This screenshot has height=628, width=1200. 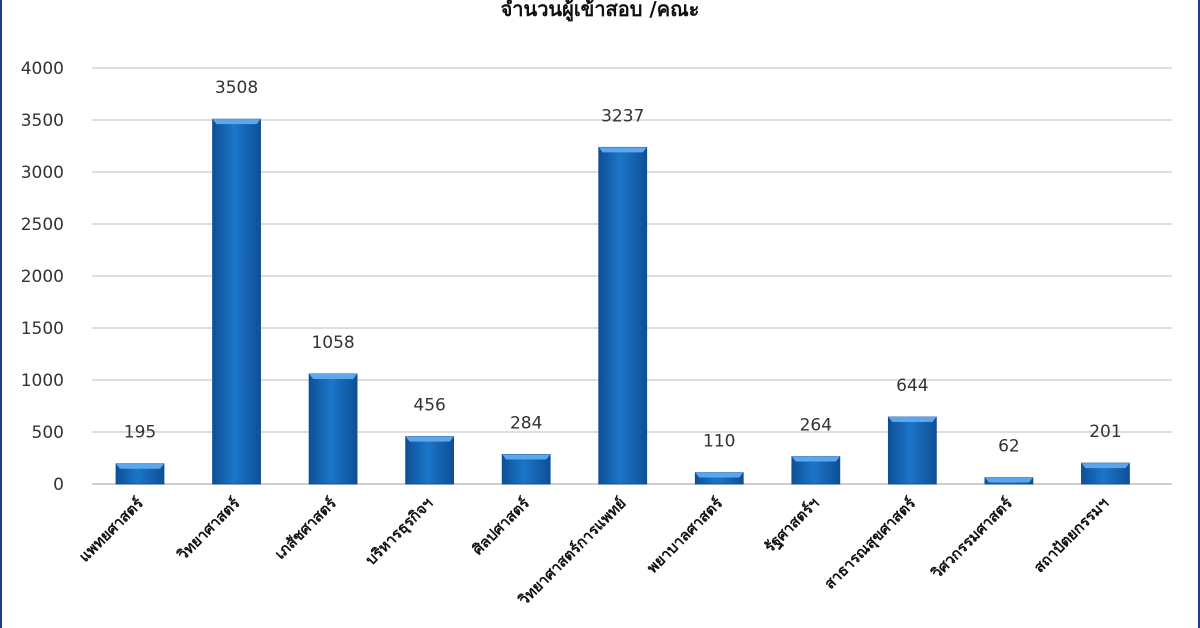 I want to click on data-label: 456, so click(x=429, y=406).